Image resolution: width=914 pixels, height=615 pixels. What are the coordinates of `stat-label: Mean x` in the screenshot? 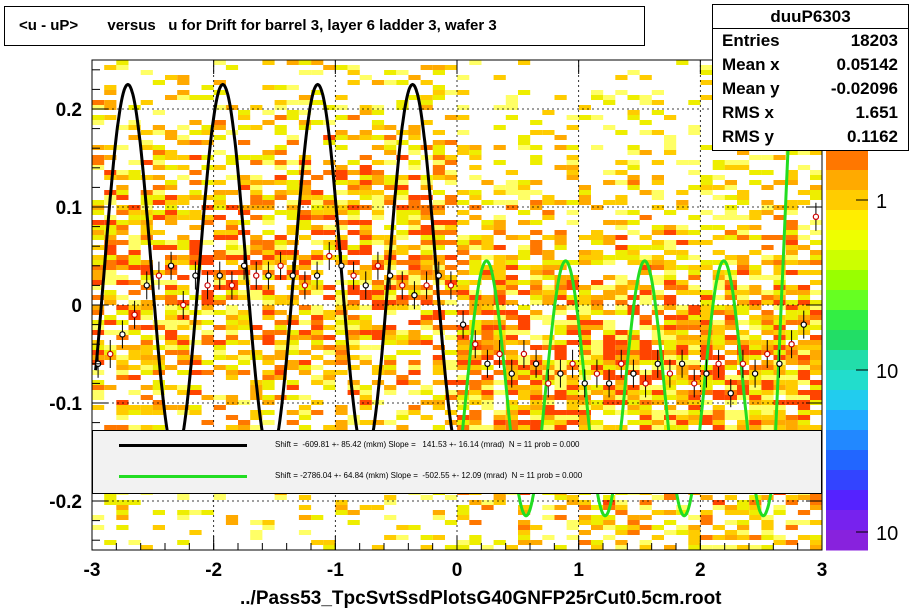 It's located at (751, 64).